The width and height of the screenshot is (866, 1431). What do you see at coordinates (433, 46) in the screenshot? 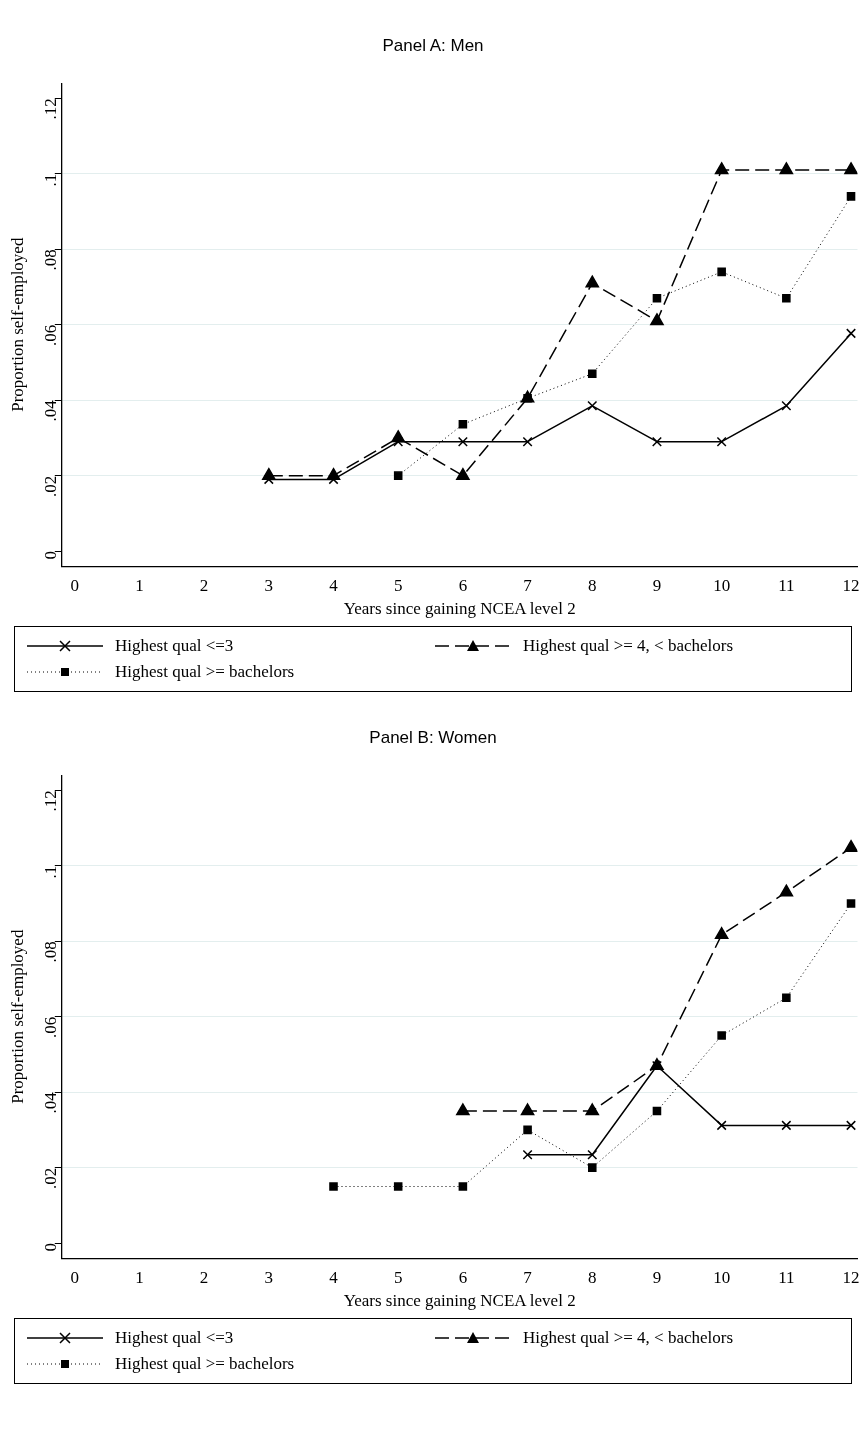
I see `chart-title: Panel A: Men` at bounding box center [433, 46].